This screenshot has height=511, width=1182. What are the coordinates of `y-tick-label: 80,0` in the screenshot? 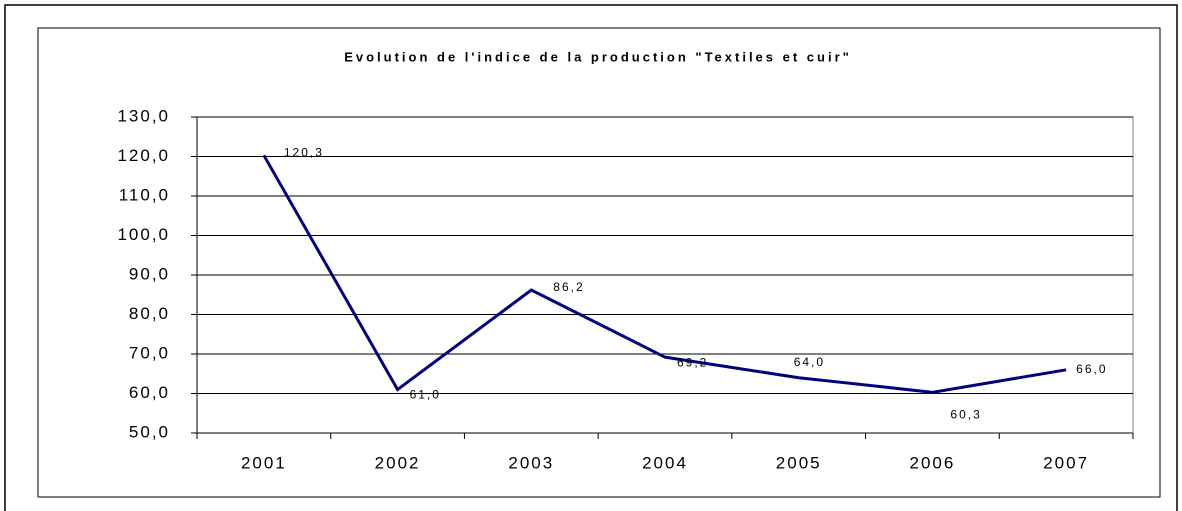 It's located at (149, 313).